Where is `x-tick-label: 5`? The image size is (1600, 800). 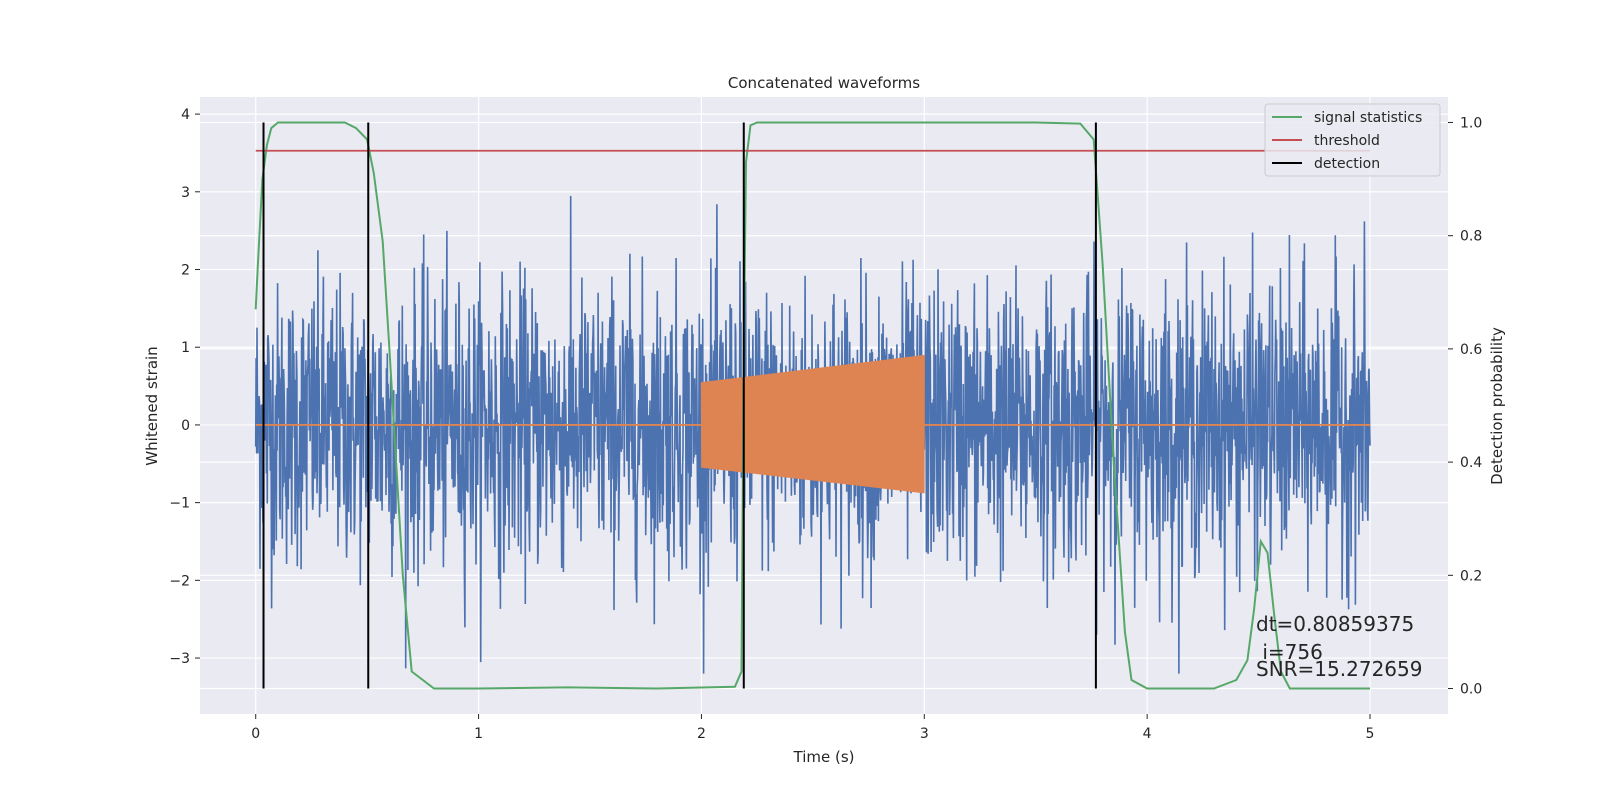 x-tick-label: 5 is located at coordinates (1370, 734).